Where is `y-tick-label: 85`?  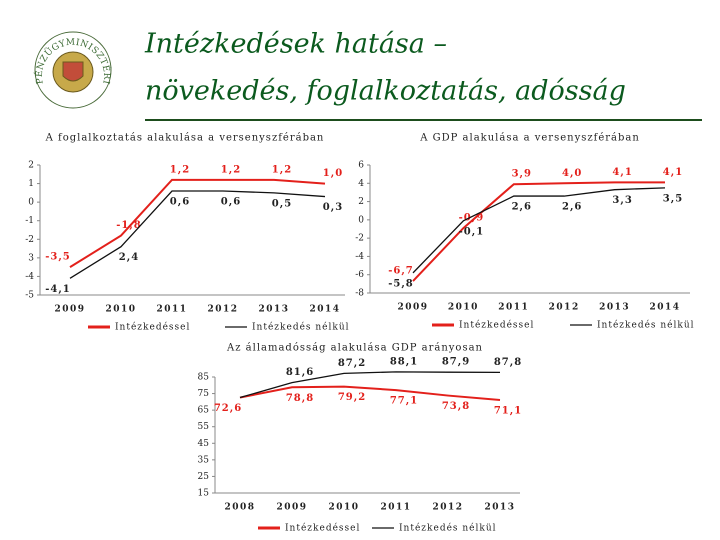
y-tick-label: 85 is located at coordinates (204, 378).